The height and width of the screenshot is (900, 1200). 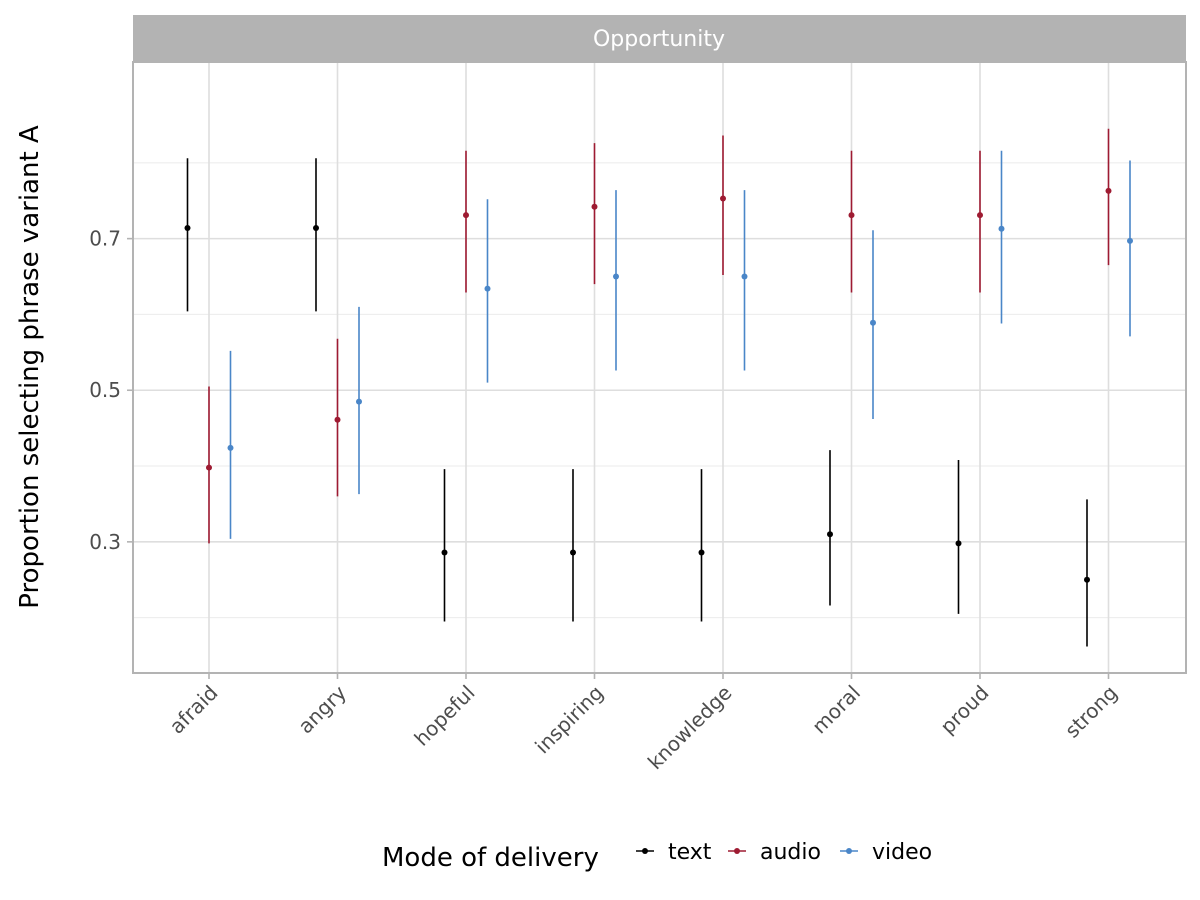 What do you see at coordinates (964, 710) in the screenshot?
I see `x-tick-label: proud` at bounding box center [964, 710].